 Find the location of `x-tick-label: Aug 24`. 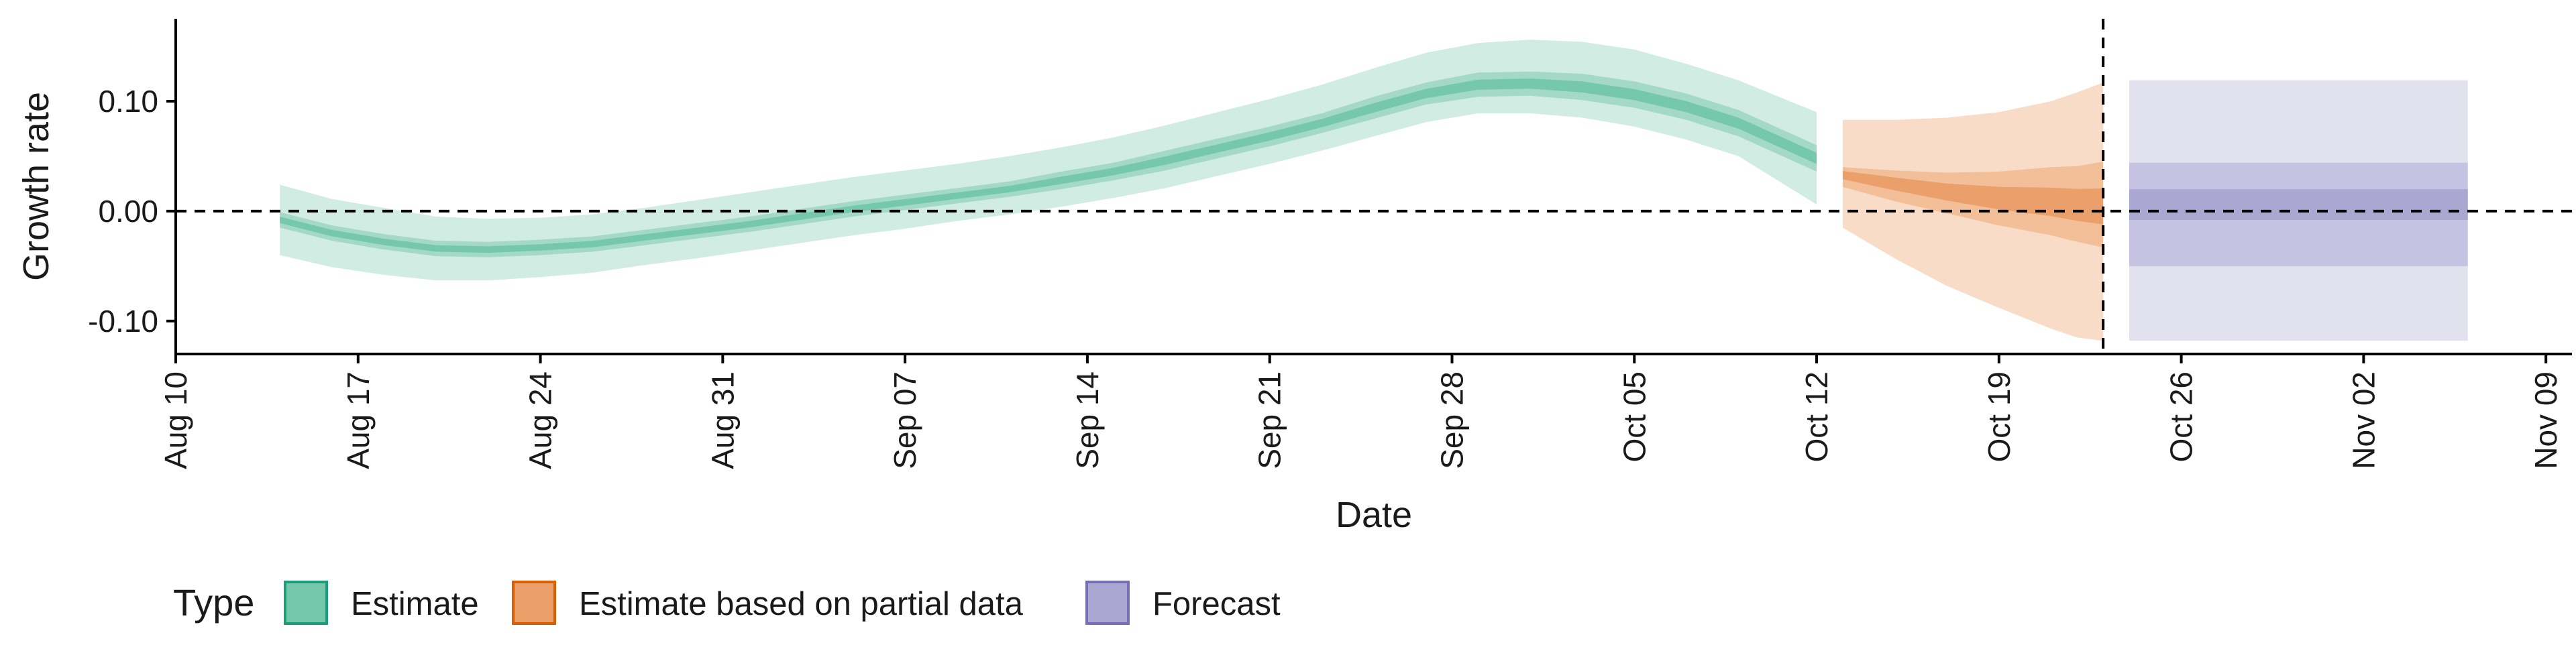

x-tick-label: Aug 24 is located at coordinates (540, 420).